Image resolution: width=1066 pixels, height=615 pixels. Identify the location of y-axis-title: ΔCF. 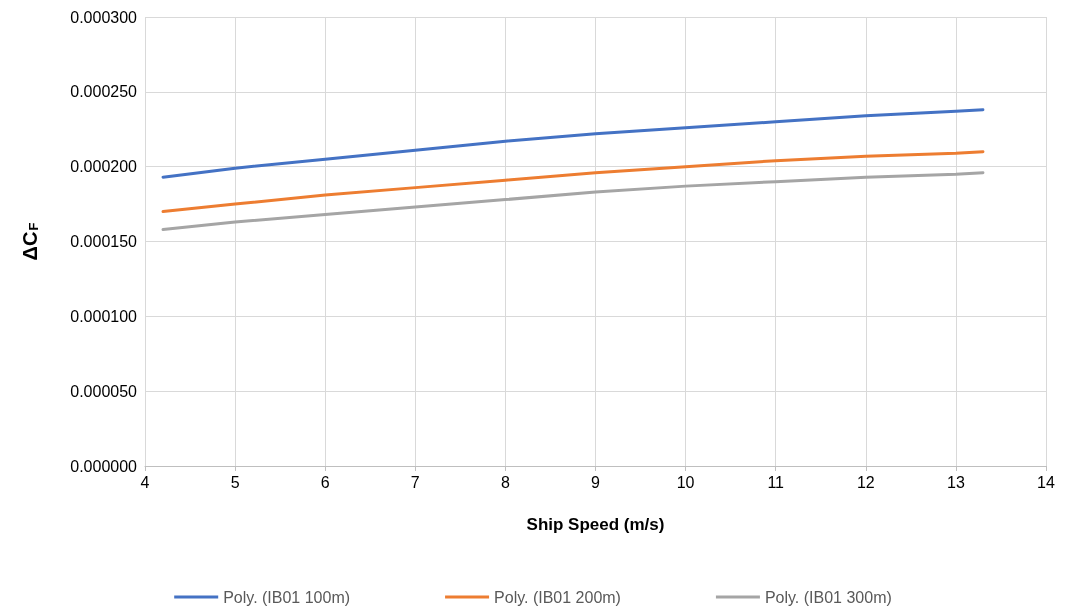
(30, 241).